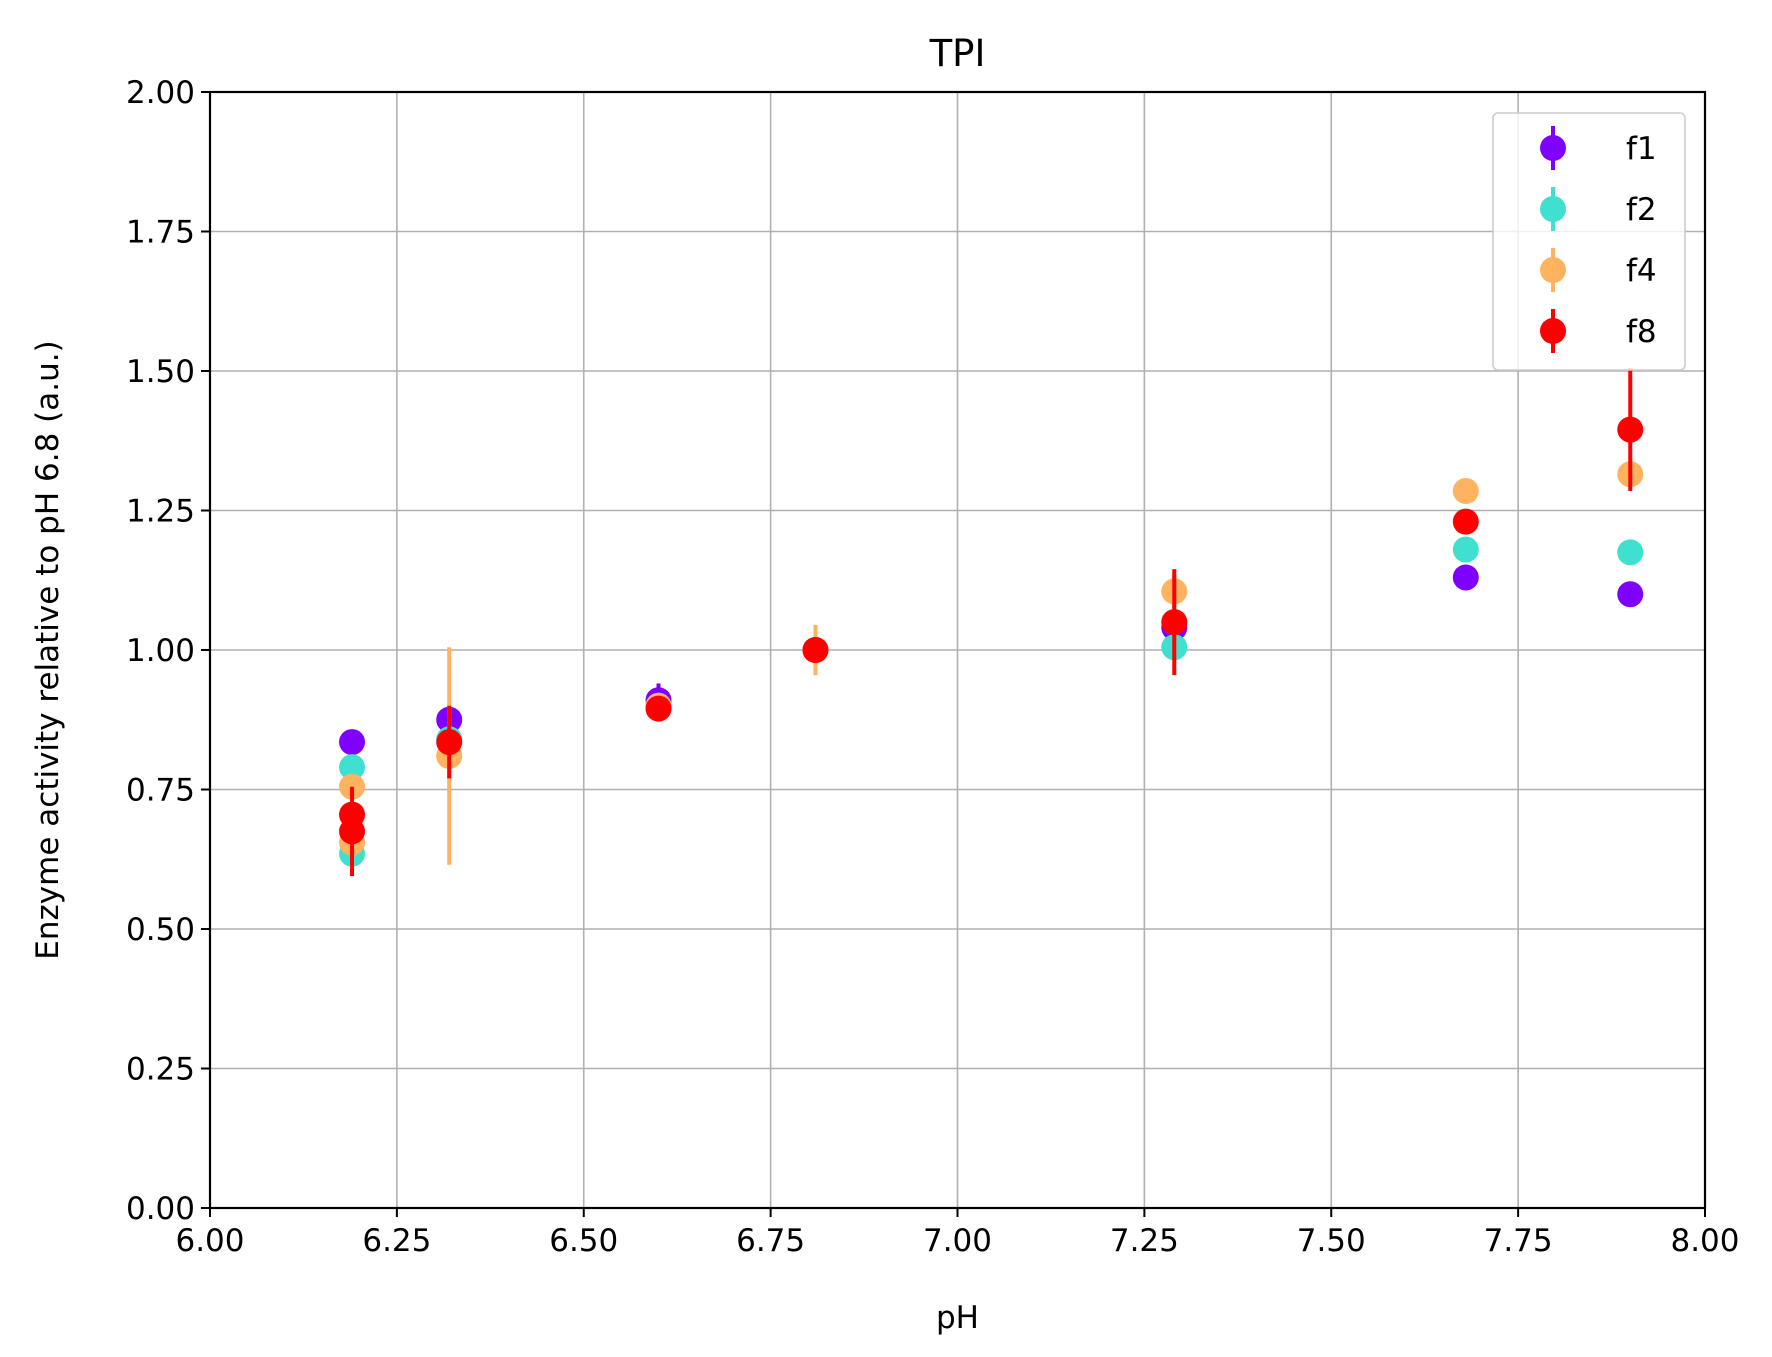 Image resolution: width=1772 pixels, height=1357 pixels. What do you see at coordinates (957, 1241) in the screenshot?
I see `x-tick-label: 7.00` at bounding box center [957, 1241].